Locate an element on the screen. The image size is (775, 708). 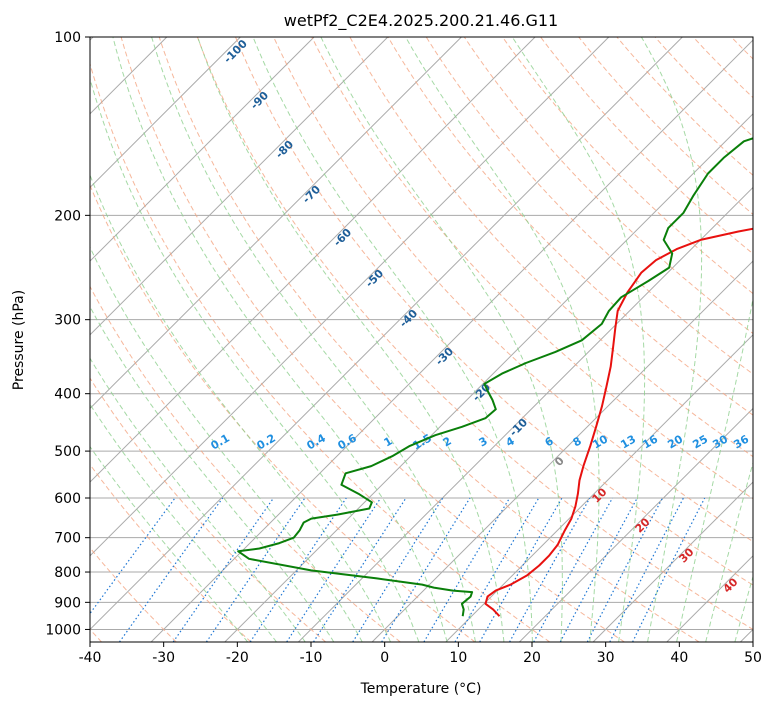
y-tick-label: 200 is located at coordinates (67, 216).